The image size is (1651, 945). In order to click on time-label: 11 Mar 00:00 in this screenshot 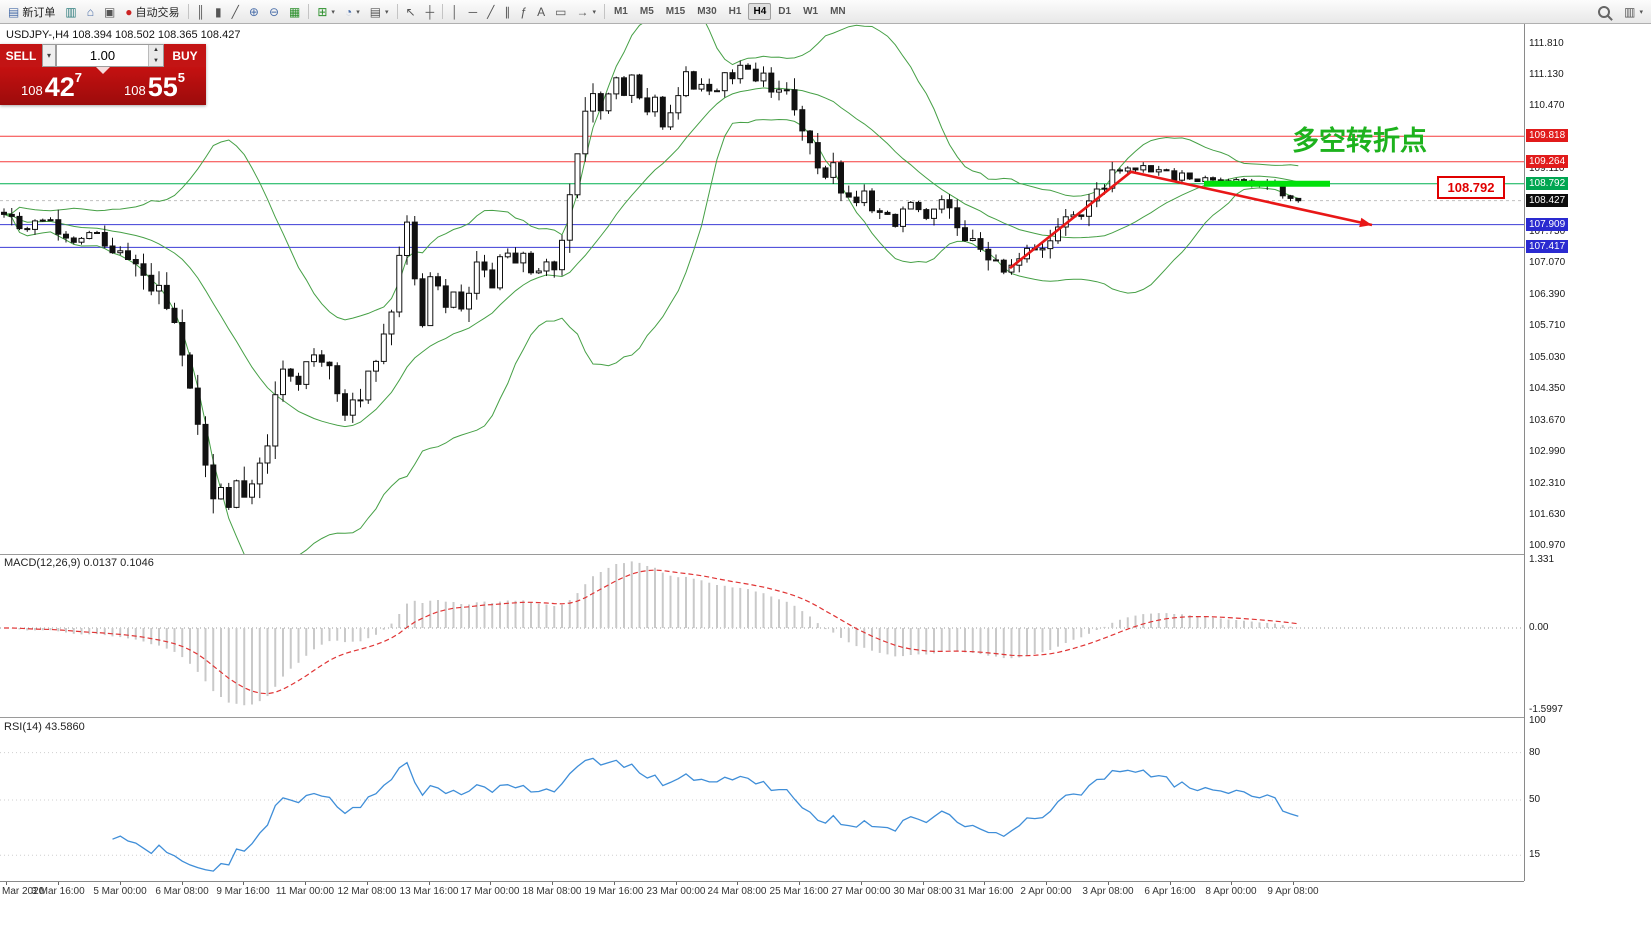, I will do `click(305, 891)`.